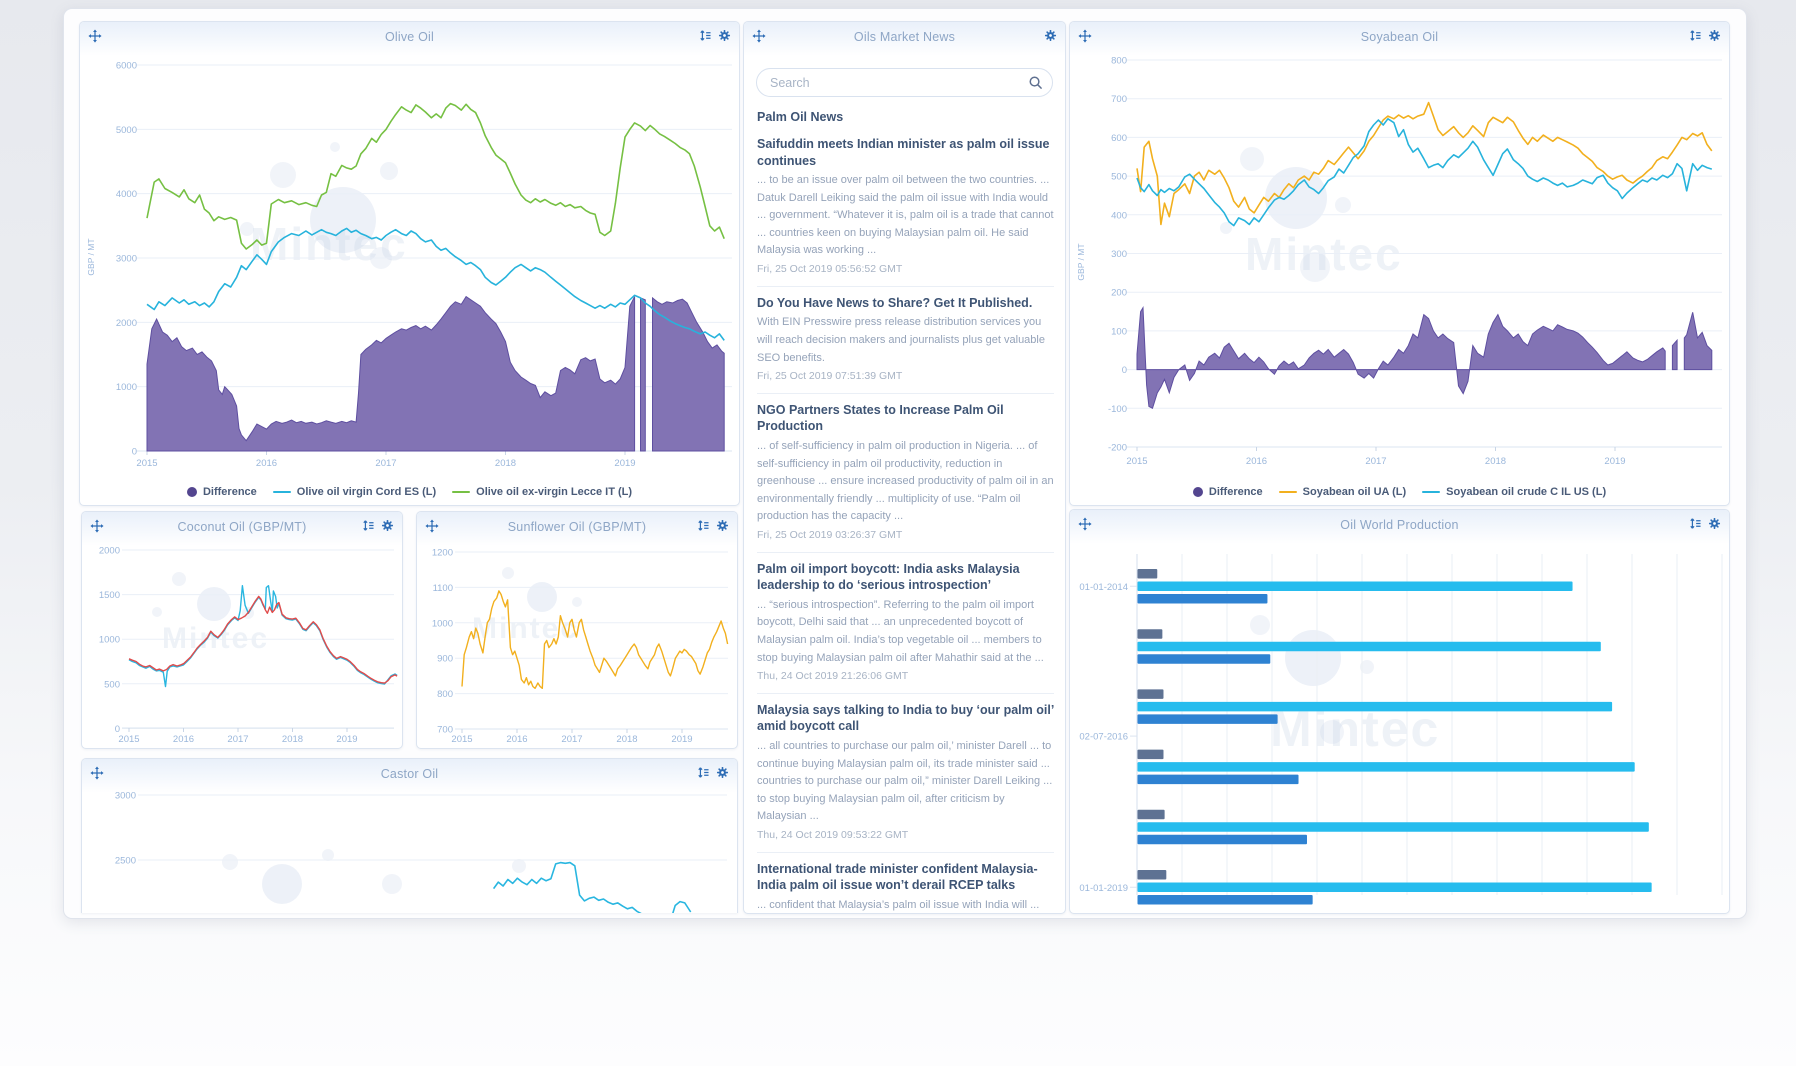 The image size is (1796, 1066). Describe the element at coordinates (1514, 492) in the screenshot. I see `legend-item: Soyabean oil crude C IL US (L)` at that location.